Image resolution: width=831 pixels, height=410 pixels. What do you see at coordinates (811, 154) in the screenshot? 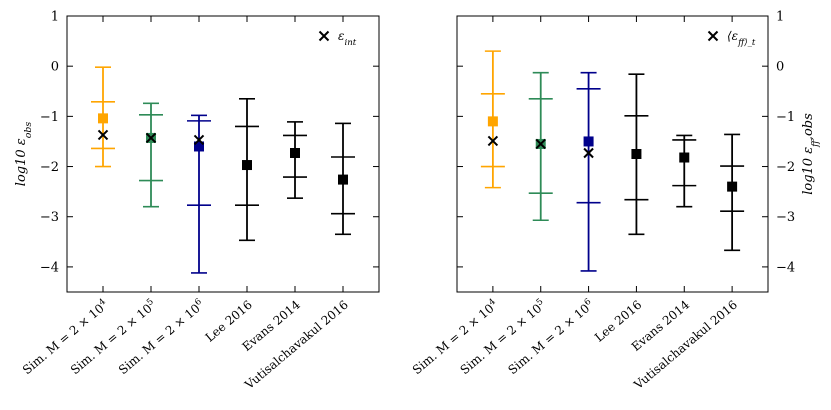
I see `y-axis-label: log10 εff,obs` at bounding box center [811, 154].